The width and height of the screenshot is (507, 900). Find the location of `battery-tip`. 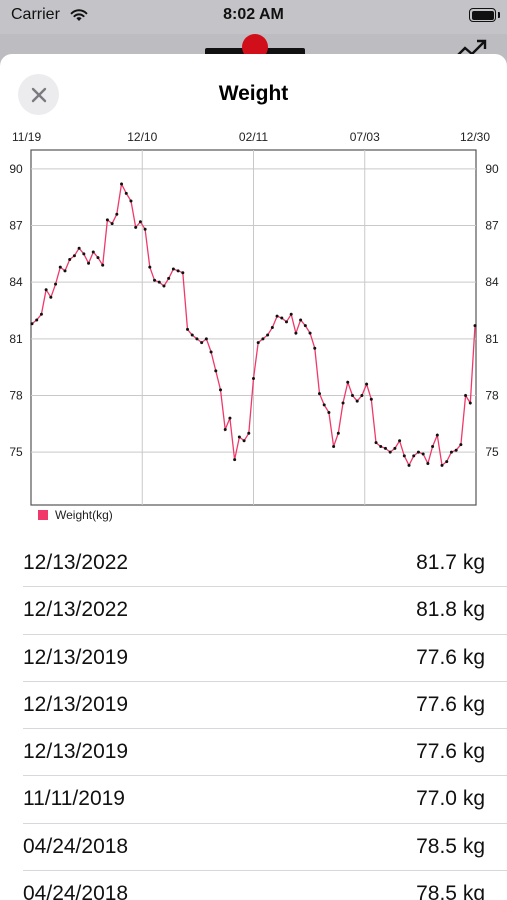

battery-tip is located at coordinates (499, 15).